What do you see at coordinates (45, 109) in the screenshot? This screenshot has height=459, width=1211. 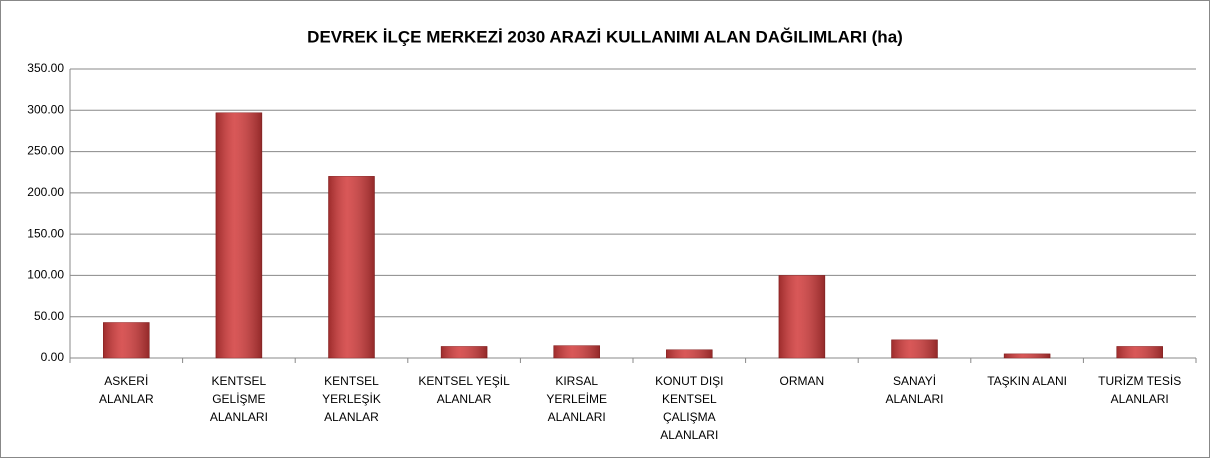 I see `y-tick-label: 300.00` at bounding box center [45, 109].